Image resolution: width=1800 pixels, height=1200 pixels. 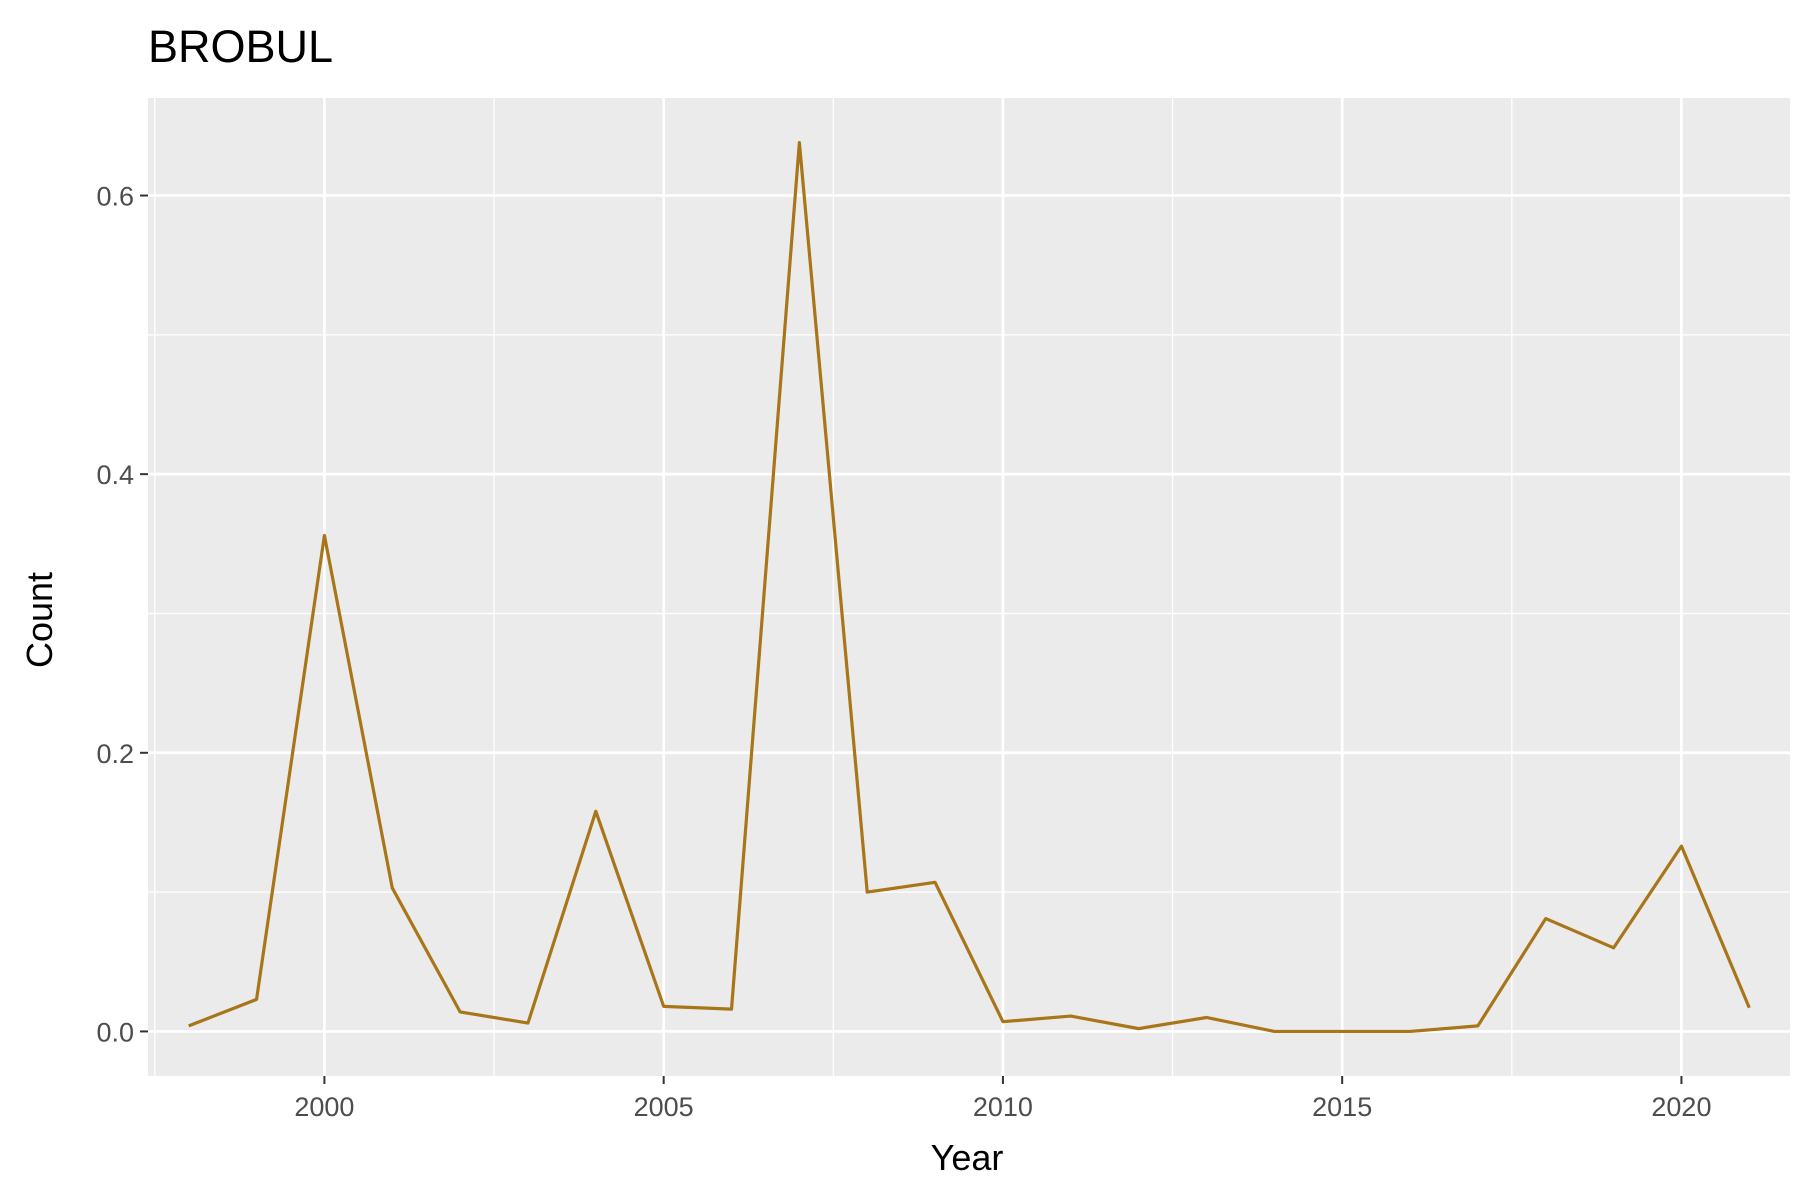 What do you see at coordinates (122, 614) in the screenshot?
I see `y-axis: 0.0 0.2 0.4 0.6` at bounding box center [122, 614].